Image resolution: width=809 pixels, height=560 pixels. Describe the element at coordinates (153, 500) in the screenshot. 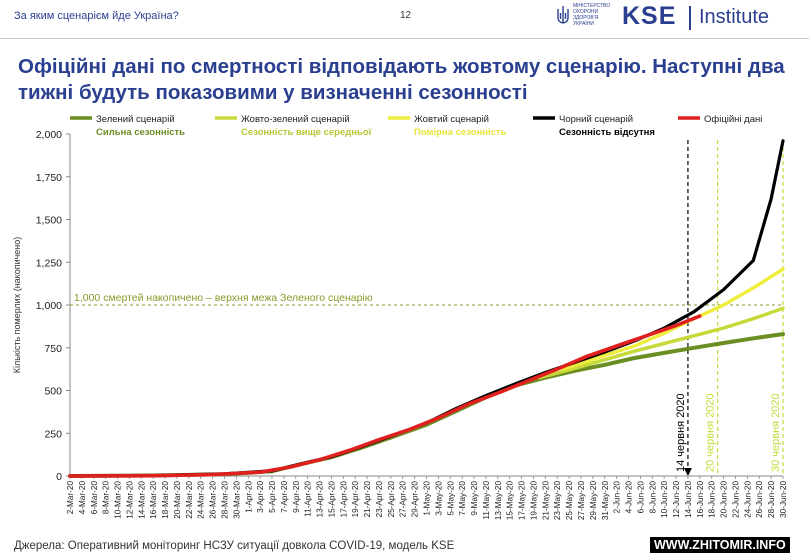

I see `x-tick-label: 16-Mar-20` at that location.